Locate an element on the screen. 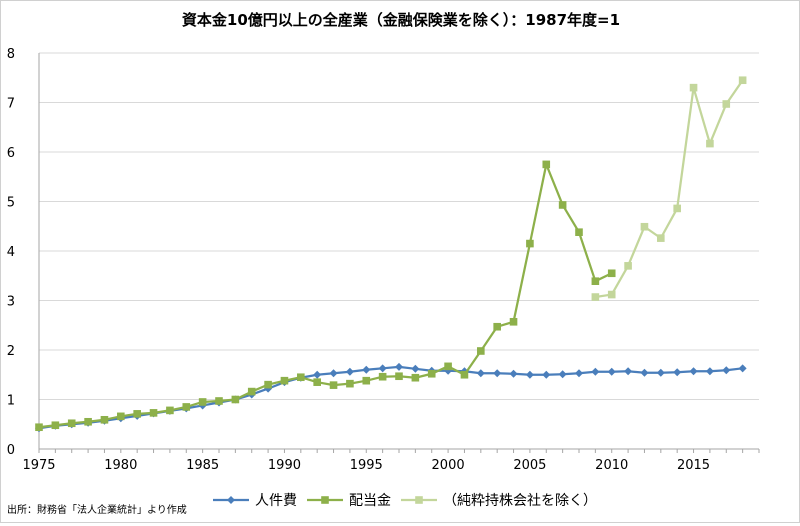 This screenshot has width=800, height=526. y-axis-ticks: 0 1 2 3 4 5 6 7 8 is located at coordinates (11, 252).